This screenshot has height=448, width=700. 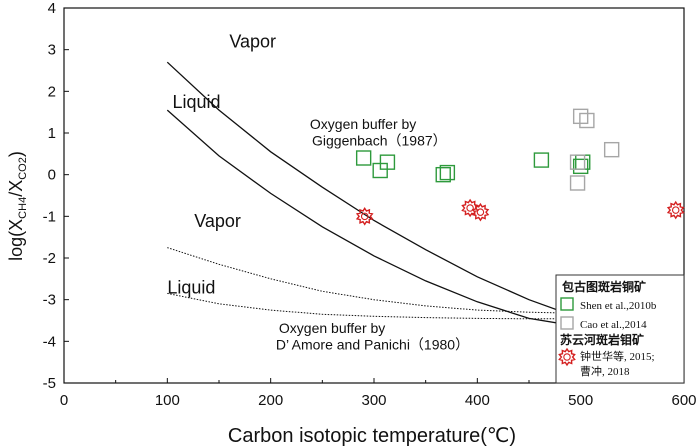 What do you see at coordinates (270, 400) in the screenshot?
I see `x-tick-label: 200` at bounding box center [270, 400].